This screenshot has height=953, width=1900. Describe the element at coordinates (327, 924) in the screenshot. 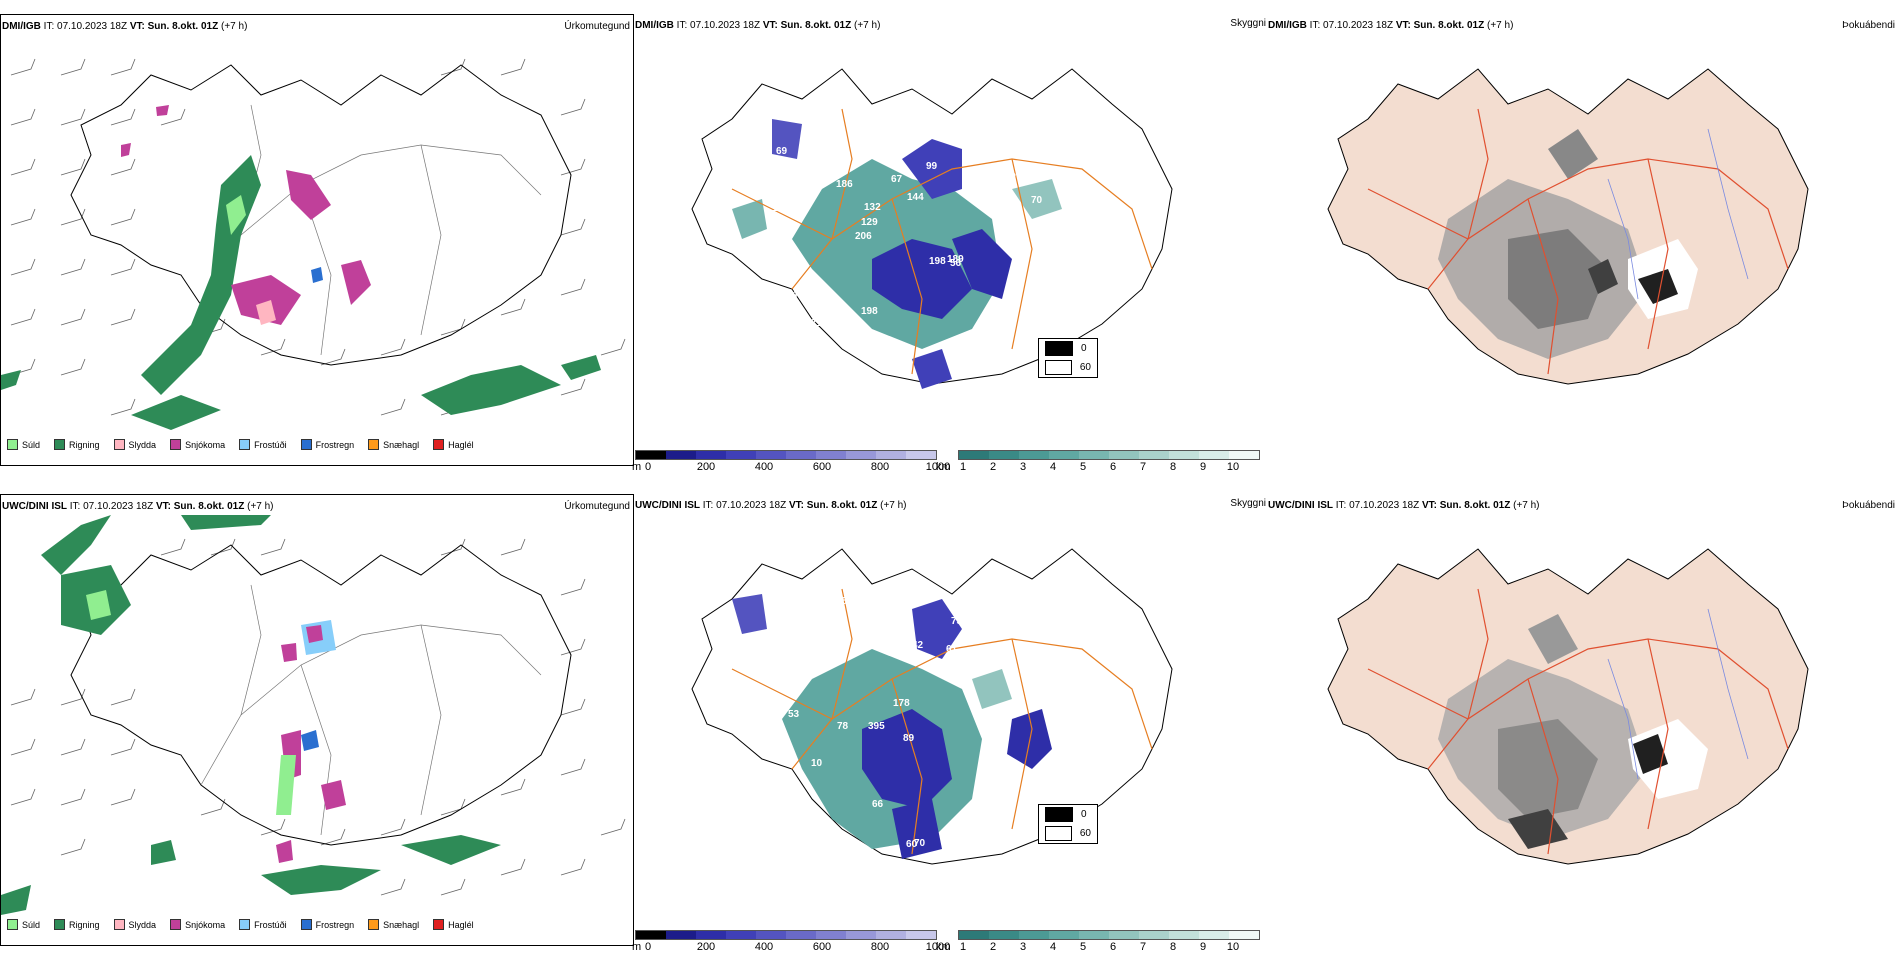

I see `legend-item: Frostregn` at that location.